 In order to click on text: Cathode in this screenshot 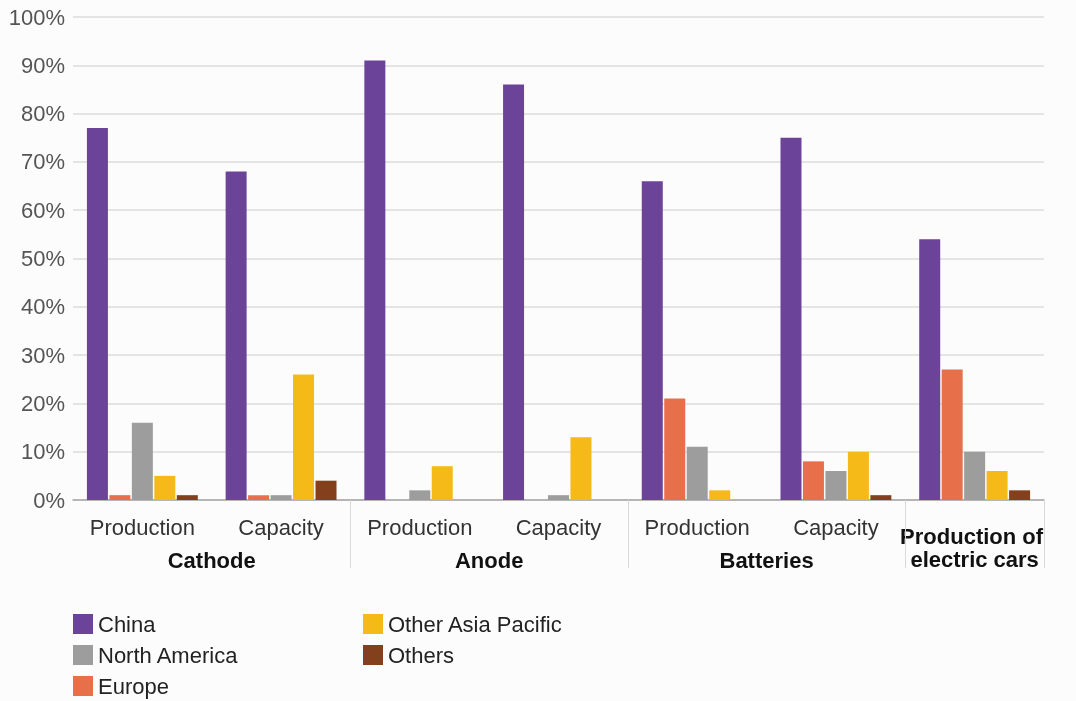, I will do `click(211, 560)`.